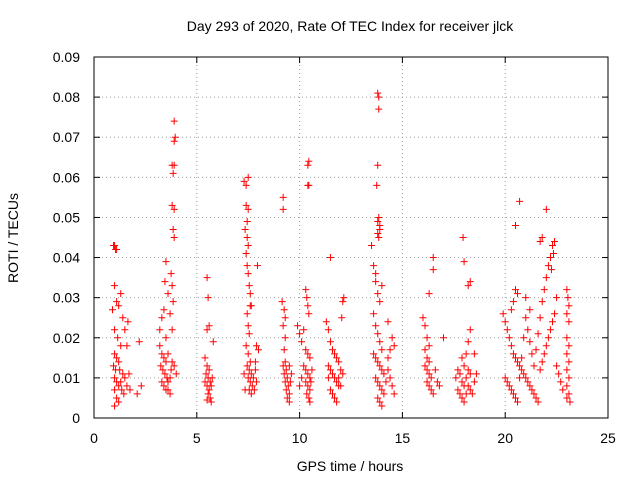  What do you see at coordinates (66, 258) in the screenshot?
I see `y-tick-label: 0.04` at bounding box center [66, 258].